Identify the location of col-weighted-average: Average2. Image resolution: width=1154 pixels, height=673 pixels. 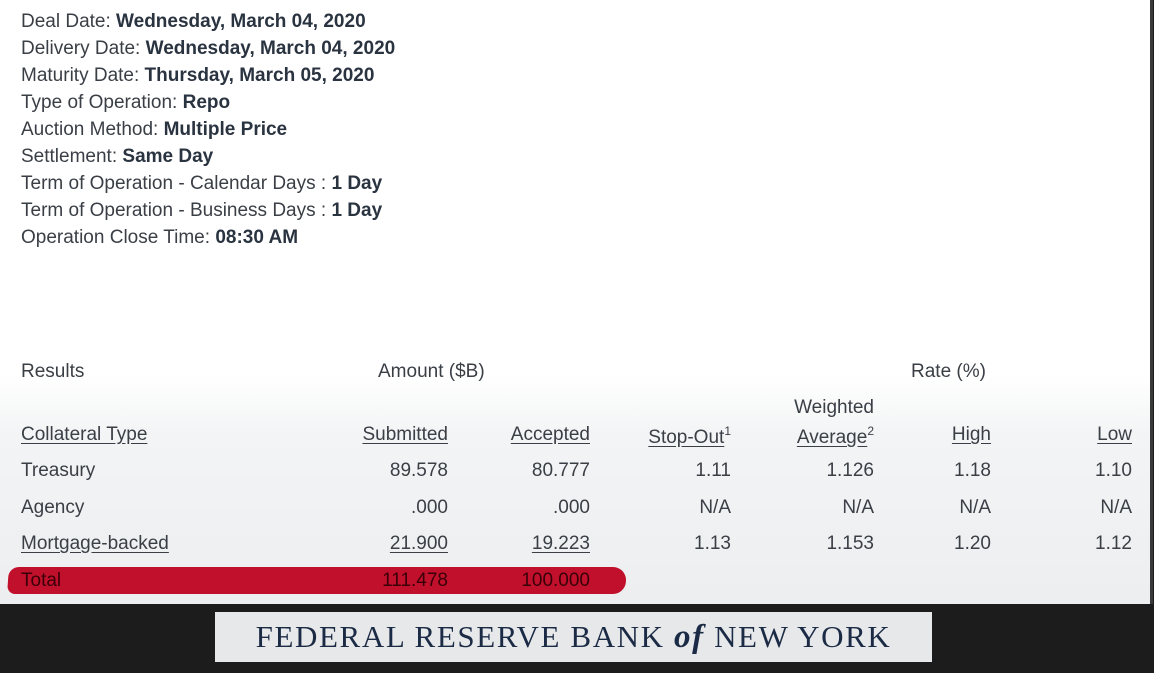
(835, 436).